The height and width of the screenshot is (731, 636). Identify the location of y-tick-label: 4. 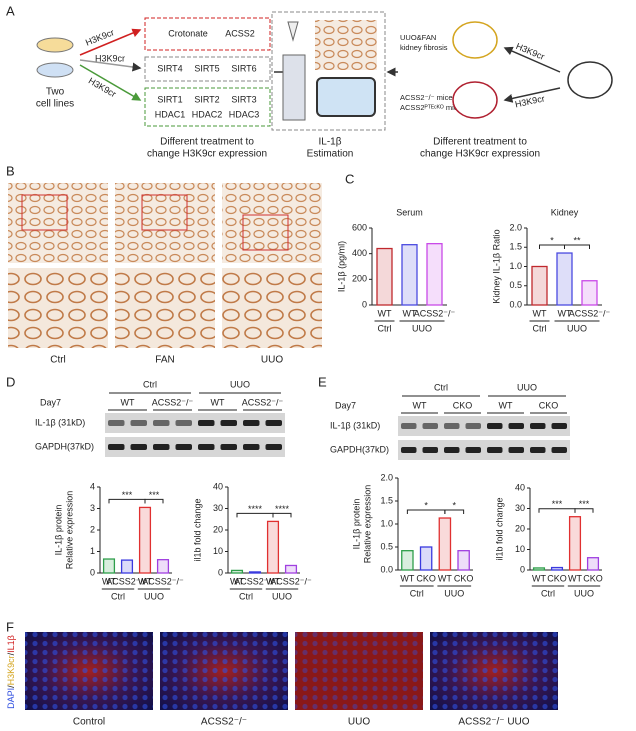
(92, 486).